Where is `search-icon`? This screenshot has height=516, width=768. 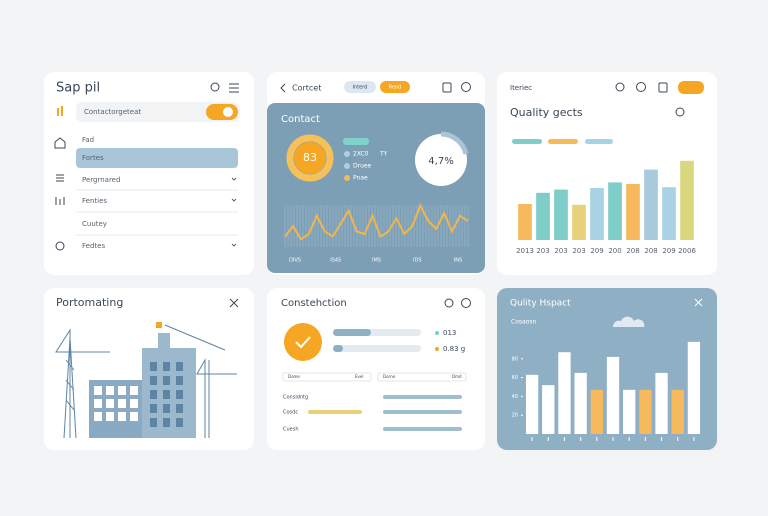 search-icon is located at coordinates (215, 87).